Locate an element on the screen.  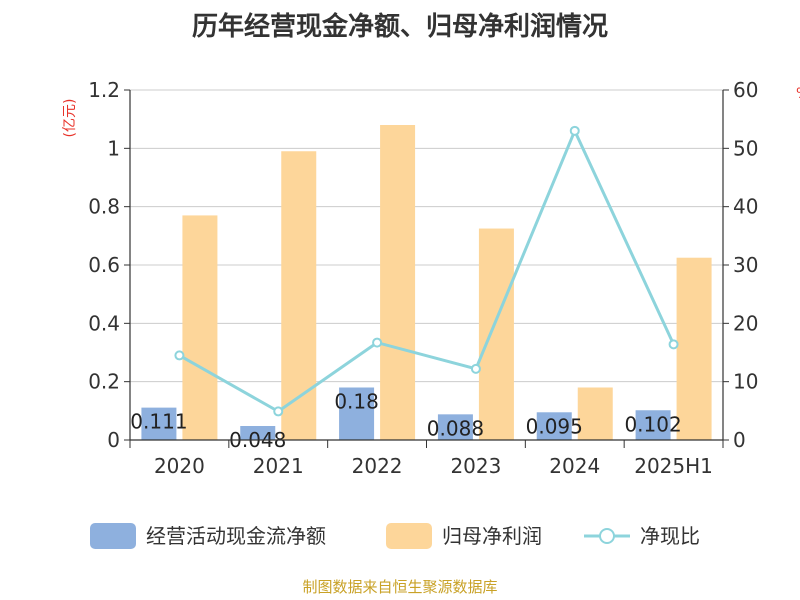
left-tick-label: 0.8 is located at coordinates (104, 207).